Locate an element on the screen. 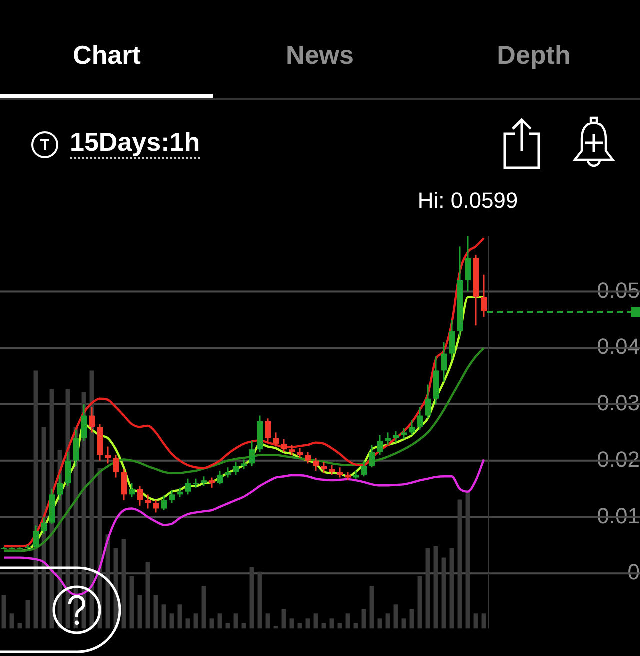 This screenshot has width=640, height=656. text: News is located at coordinates (320, 55).